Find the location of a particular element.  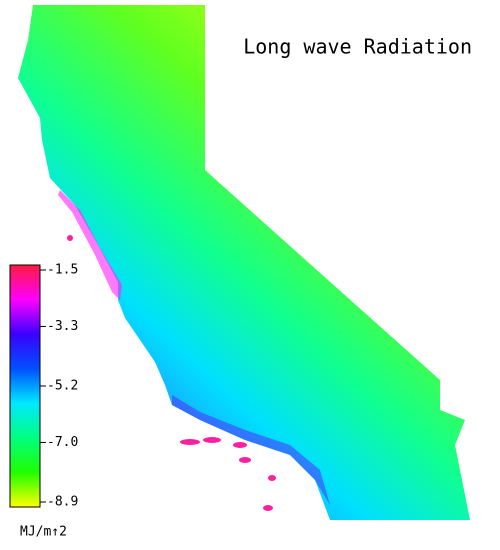

colorbar-tick-label: -1.5 is located at coordinates (62, 270).